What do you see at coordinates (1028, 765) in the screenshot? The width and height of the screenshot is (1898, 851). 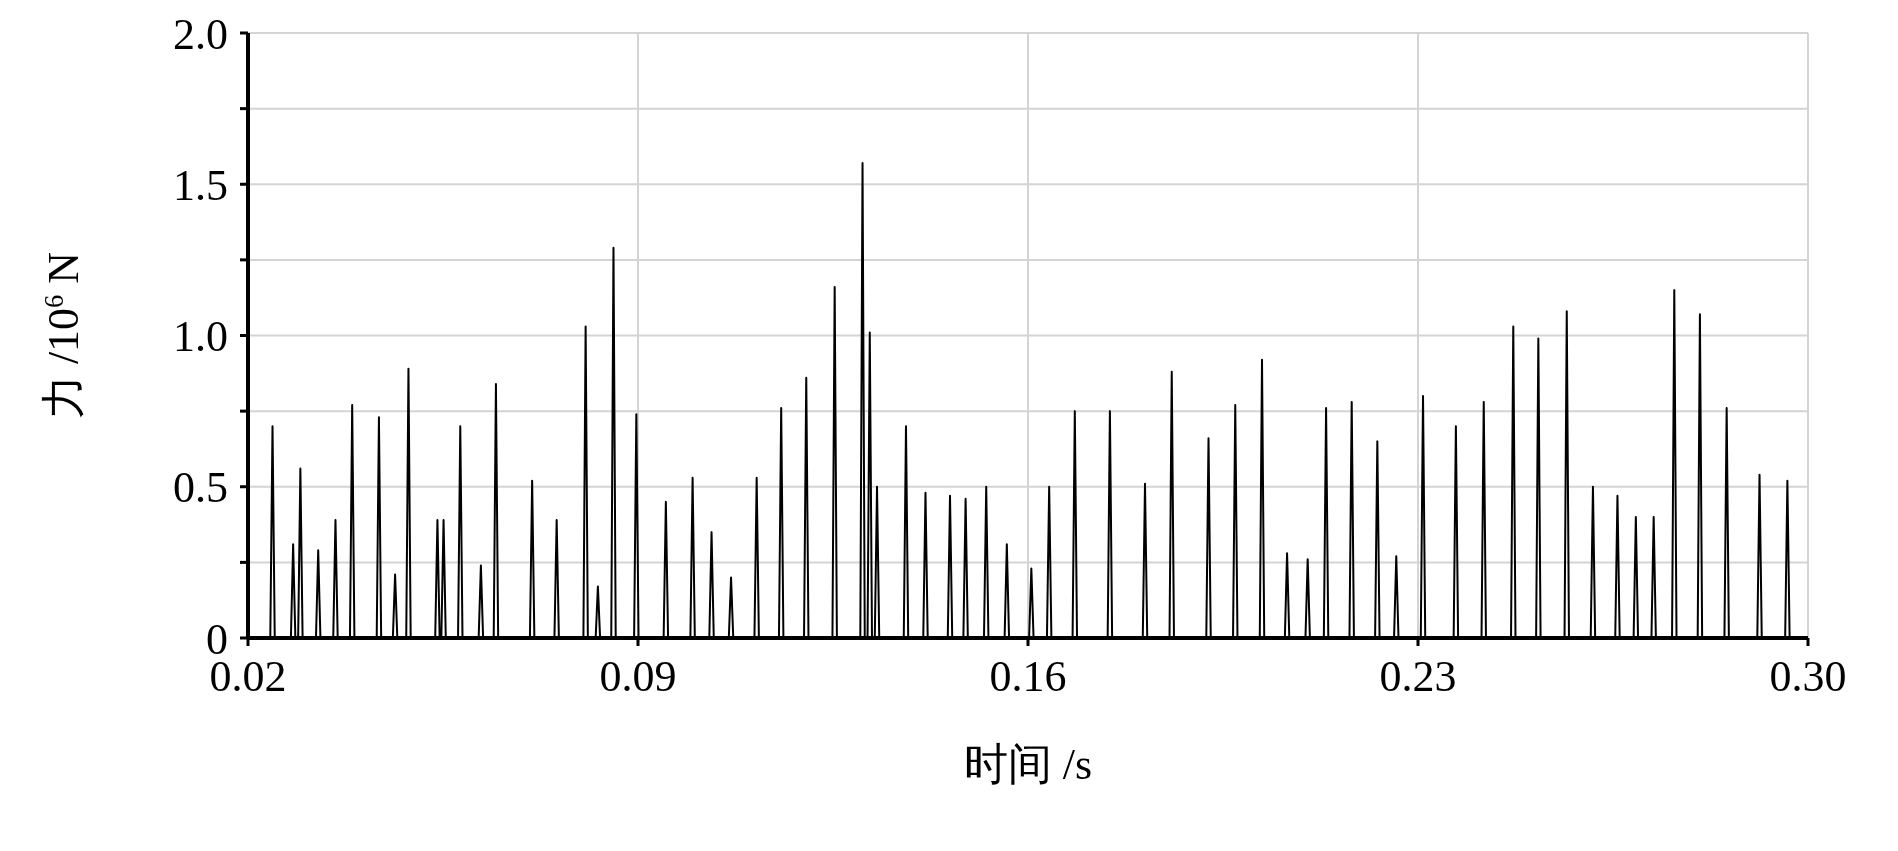 I see `x-axis-title: 时间 /s` at bounding box center [1028, 765].